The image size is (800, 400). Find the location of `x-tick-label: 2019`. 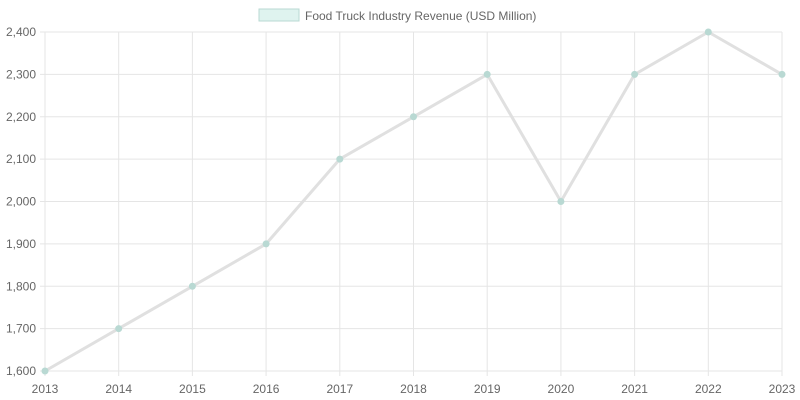

x-tick-label: 2019 is located at coordinates (487, 389).